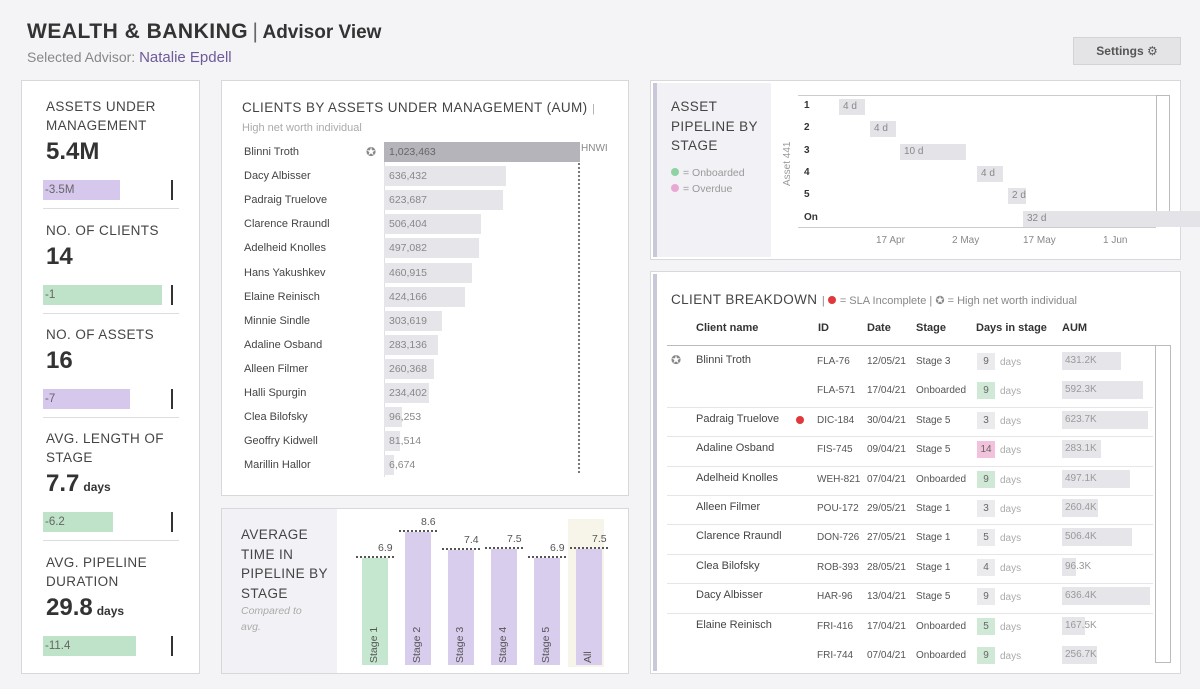 This screenshot has width=1200, height=689. Describe the element at coordinates (406, 393) in the screenshot. I see `aum-bar: 234,402` at that location.